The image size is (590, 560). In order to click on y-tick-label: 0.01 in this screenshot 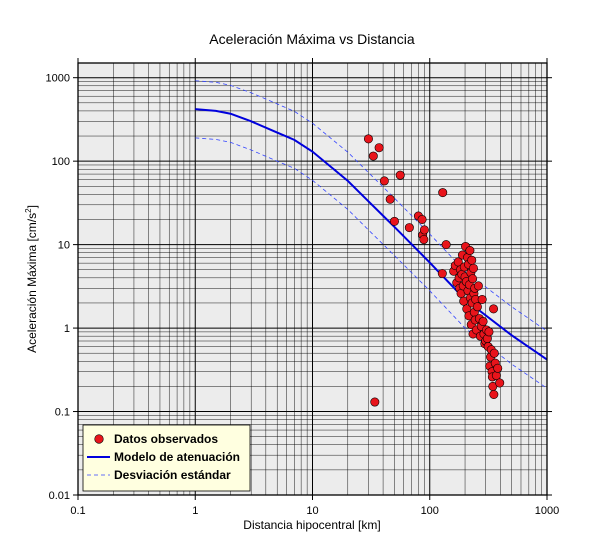, I will do `click(59, 496)`.